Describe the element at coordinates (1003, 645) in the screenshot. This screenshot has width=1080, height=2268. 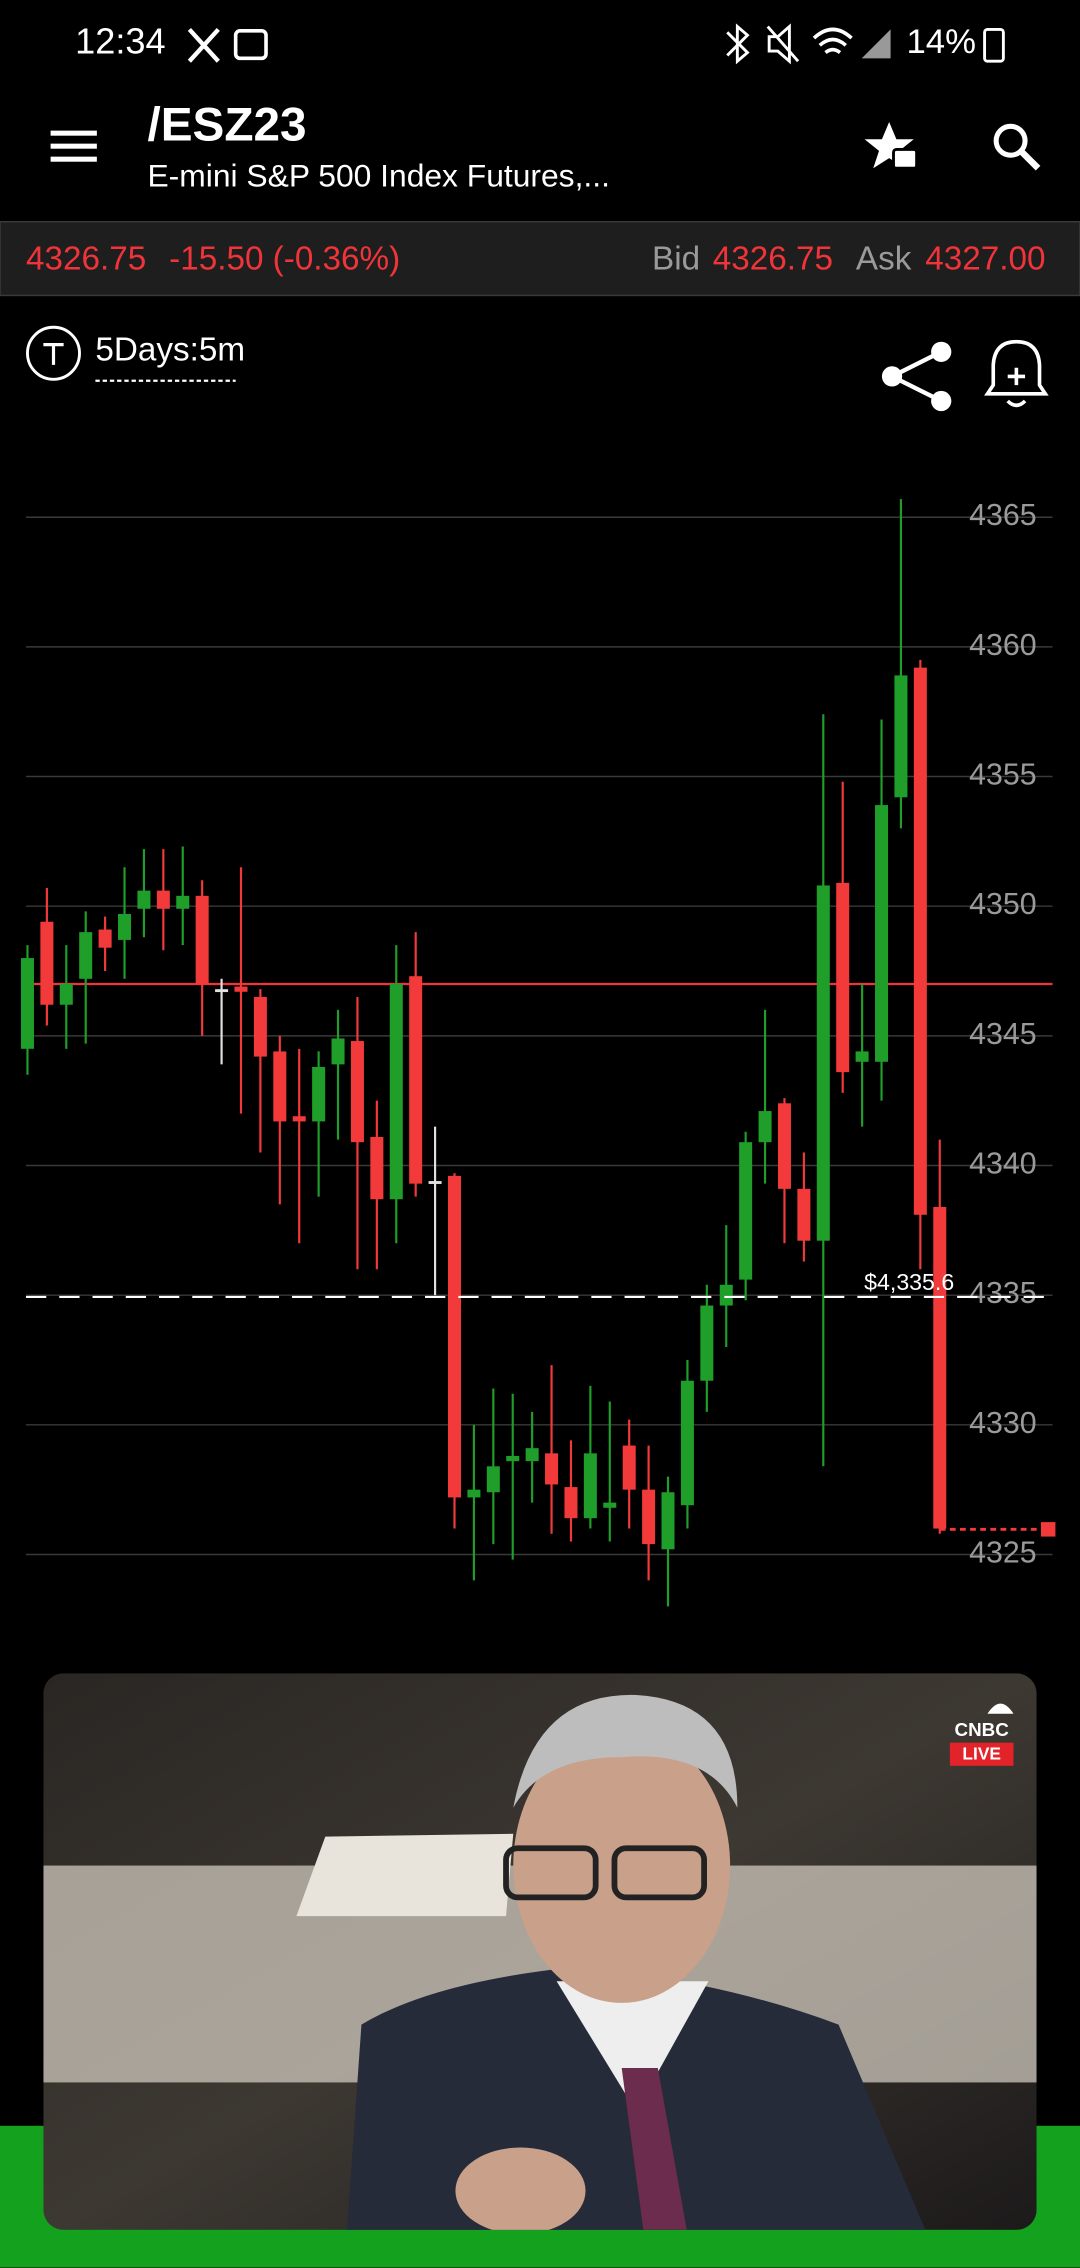
I see `y-tick-label: 4360` at that location.